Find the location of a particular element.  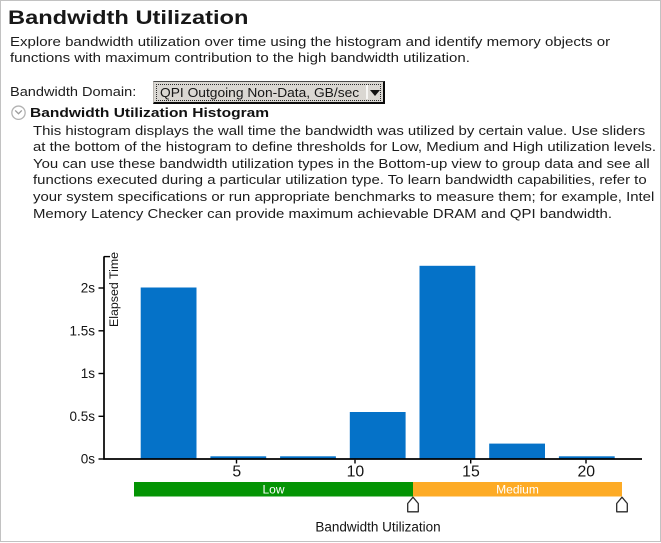

svg-text: Low is located at coordinates (273, 490).